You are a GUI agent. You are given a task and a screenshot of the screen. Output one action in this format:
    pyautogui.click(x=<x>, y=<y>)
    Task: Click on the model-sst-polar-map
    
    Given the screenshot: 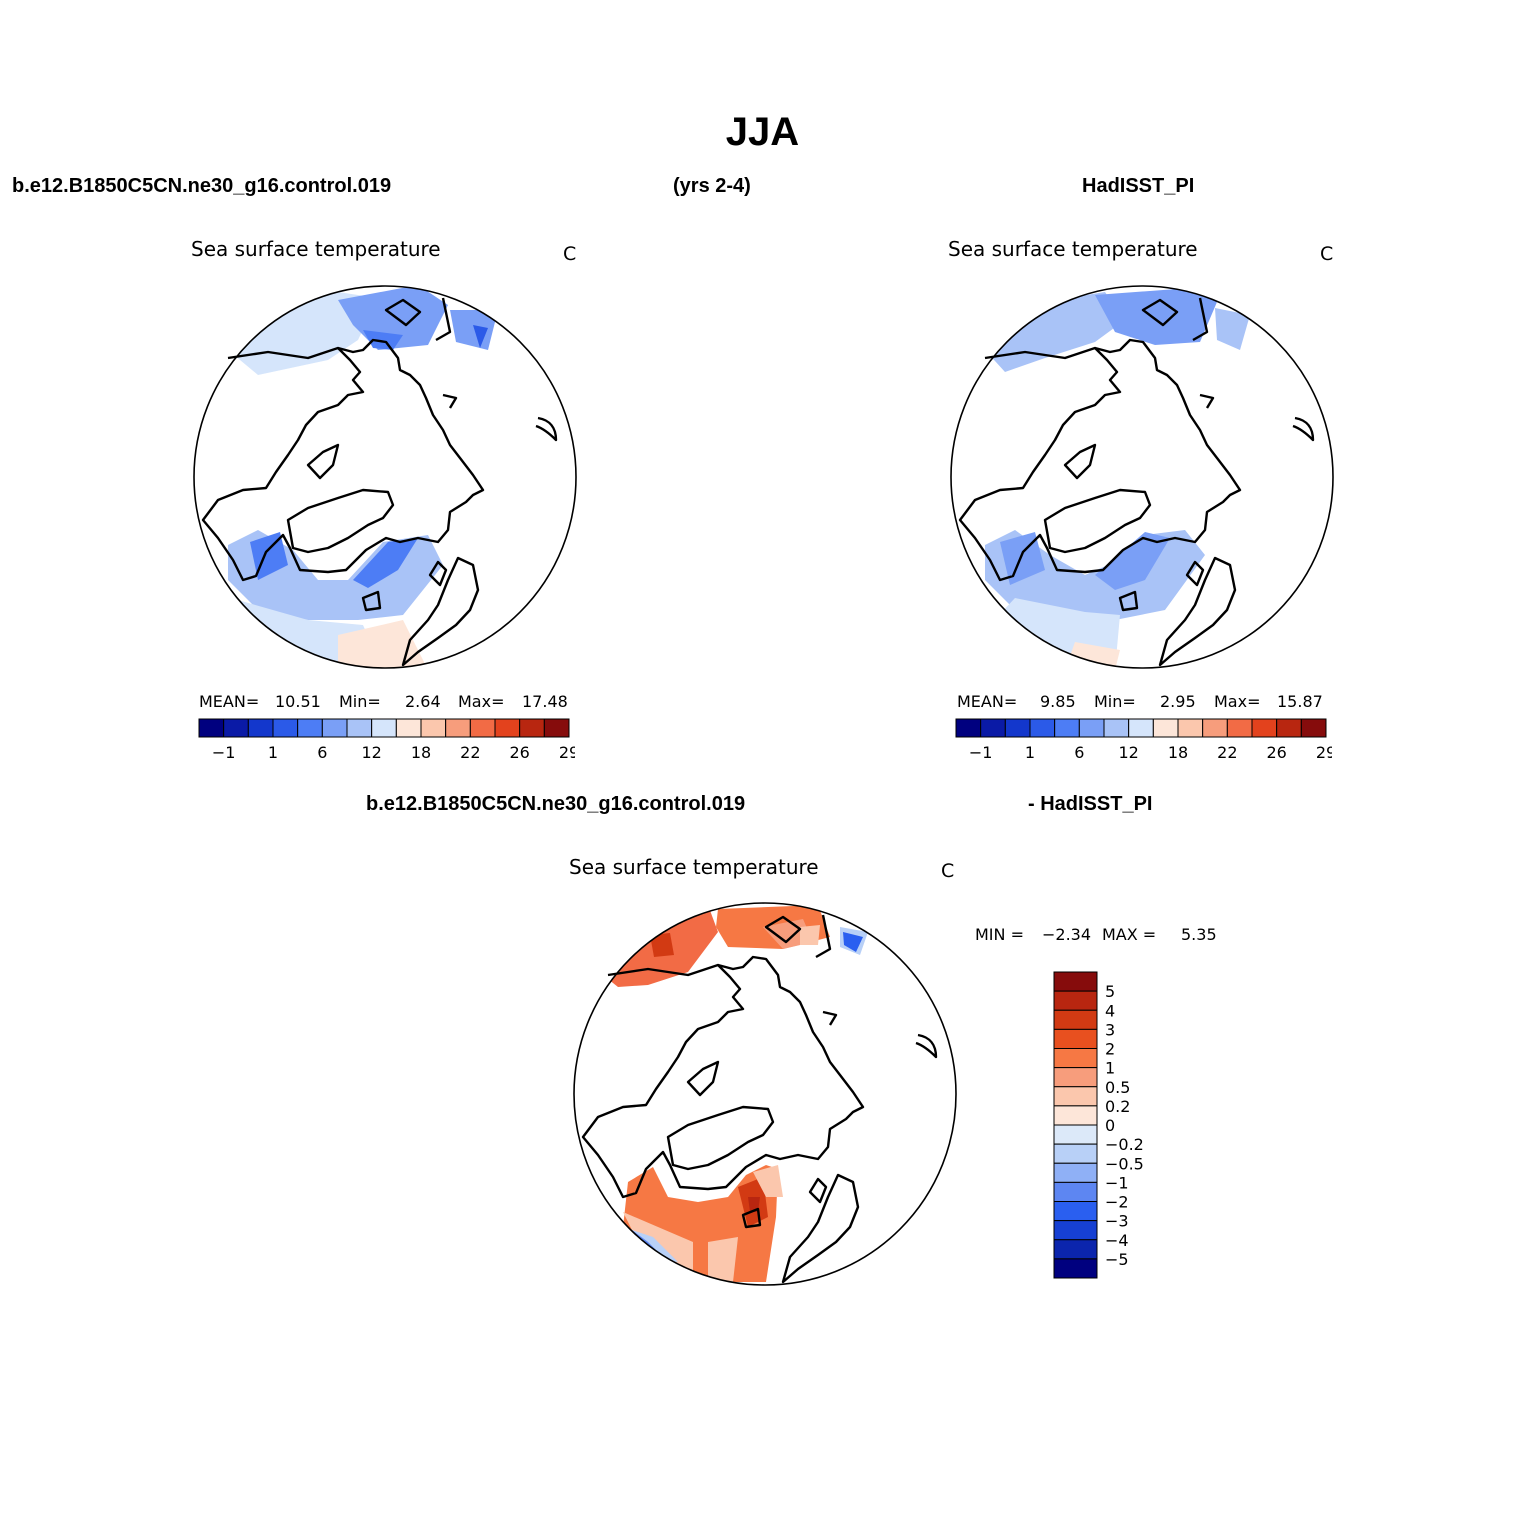 What is the action you would take?
    pyautogui.click(x=385, y=477)
    